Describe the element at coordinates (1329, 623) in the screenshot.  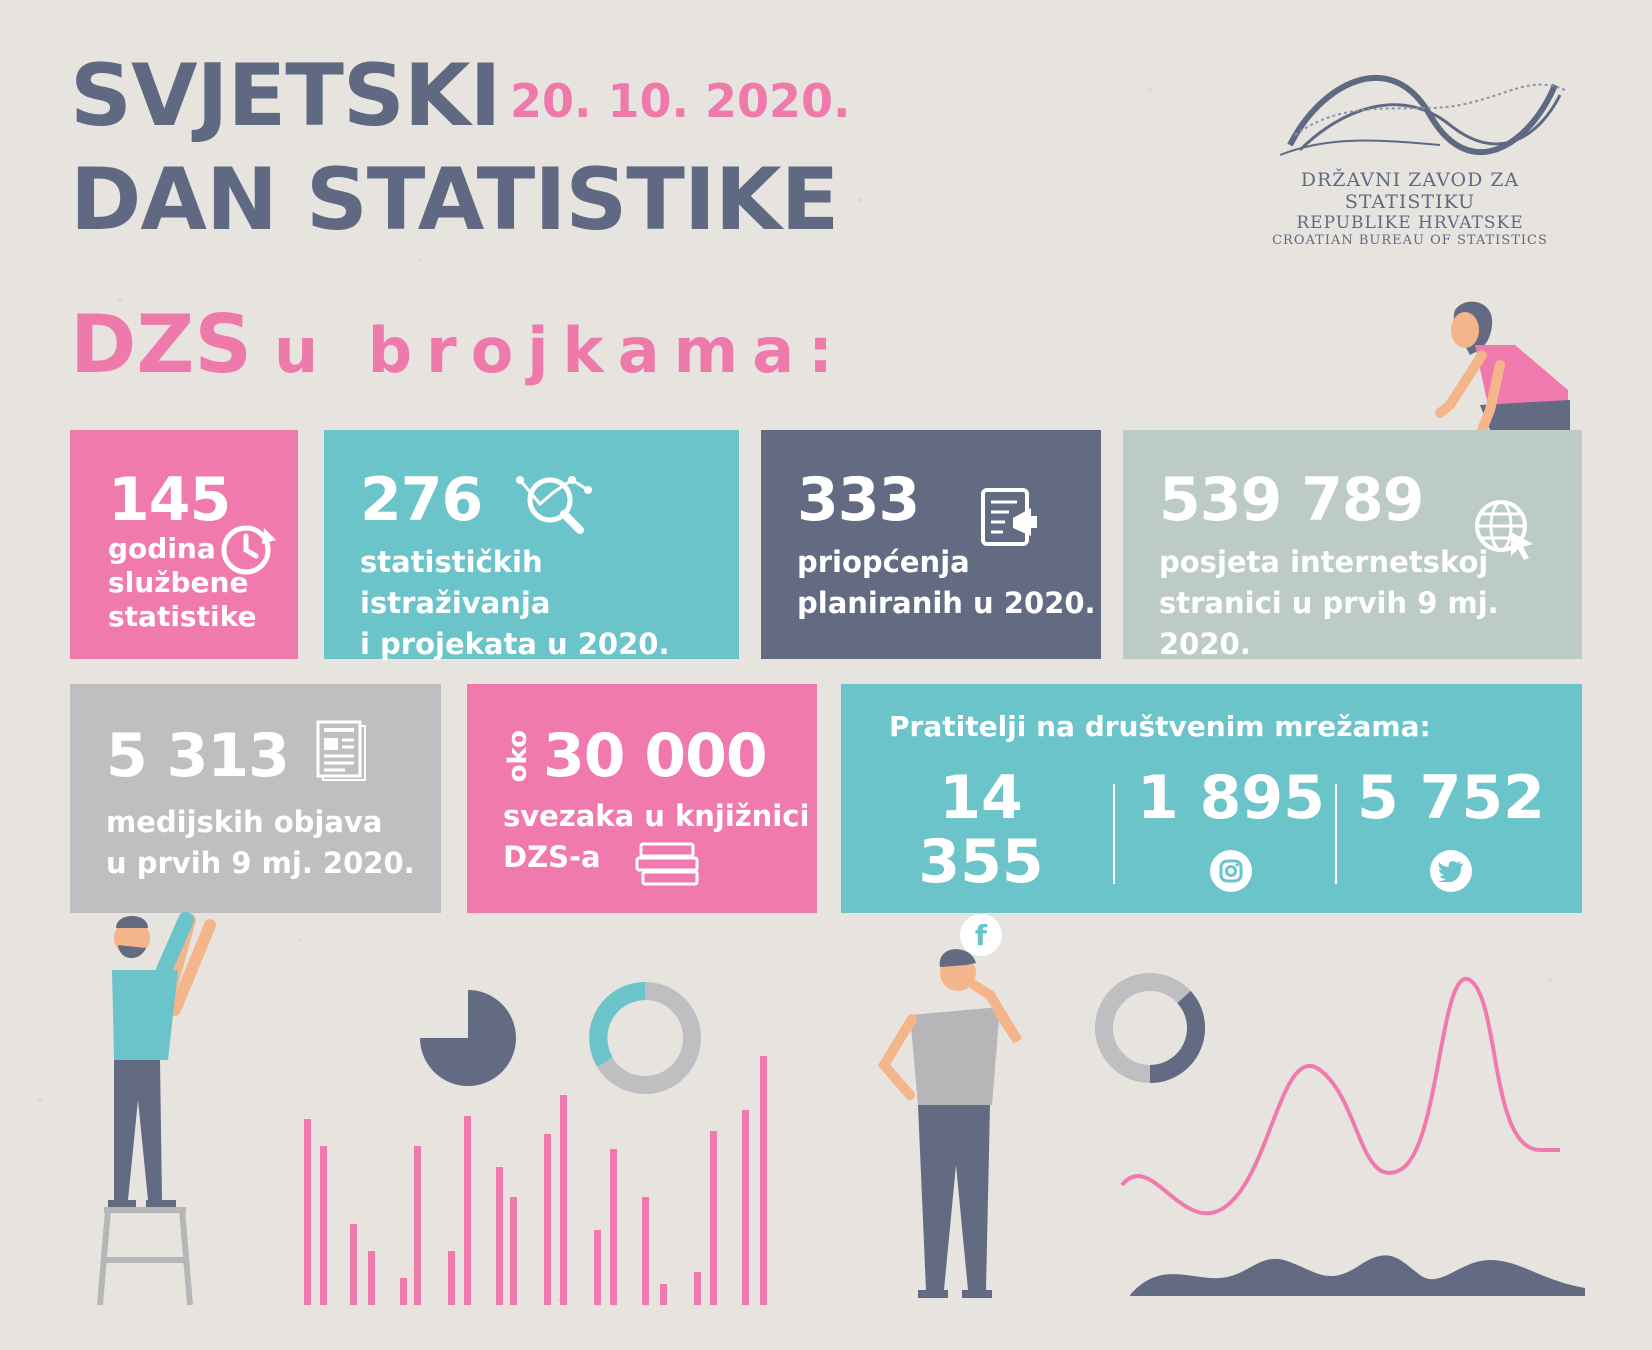
I see `stat-visits-label-line2: stranici u prvih 9 mj. 2020.` at that location.